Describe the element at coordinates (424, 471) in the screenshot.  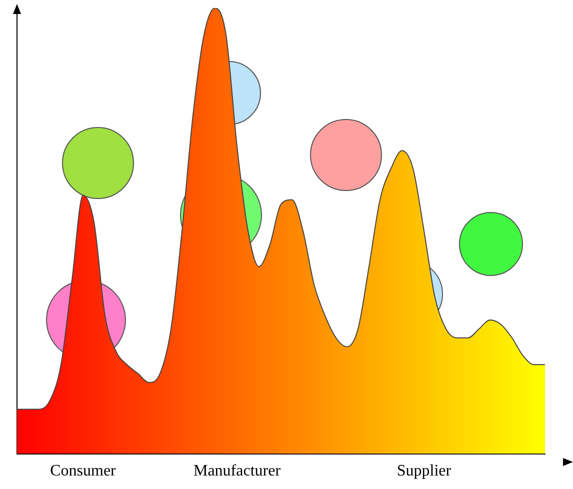
I see `x-tick-label: Supplier` at that location.